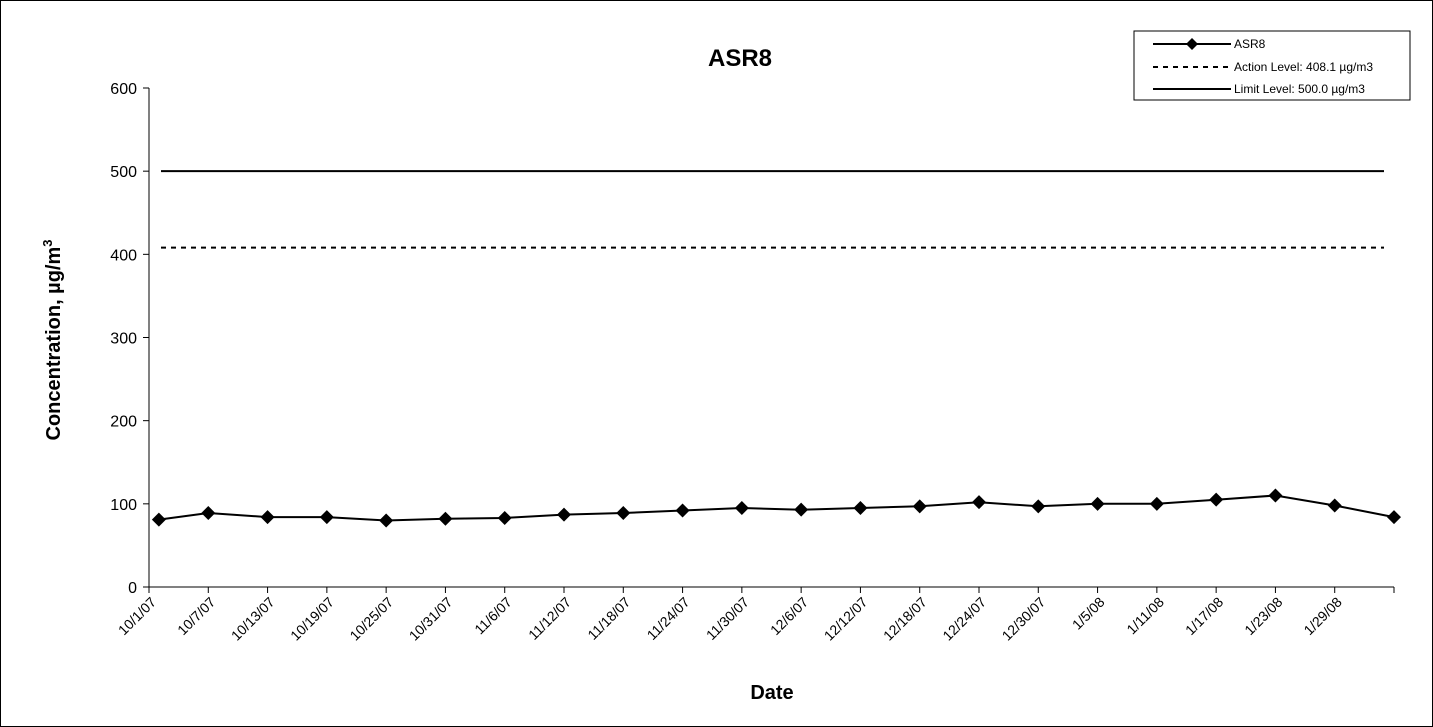 Image resolution: width=1433 pixels, height=727 pixels. Describe the element at coordinates (668, 618) in the screenshot. I see `x-tick-label: 11/24/07` at that location.